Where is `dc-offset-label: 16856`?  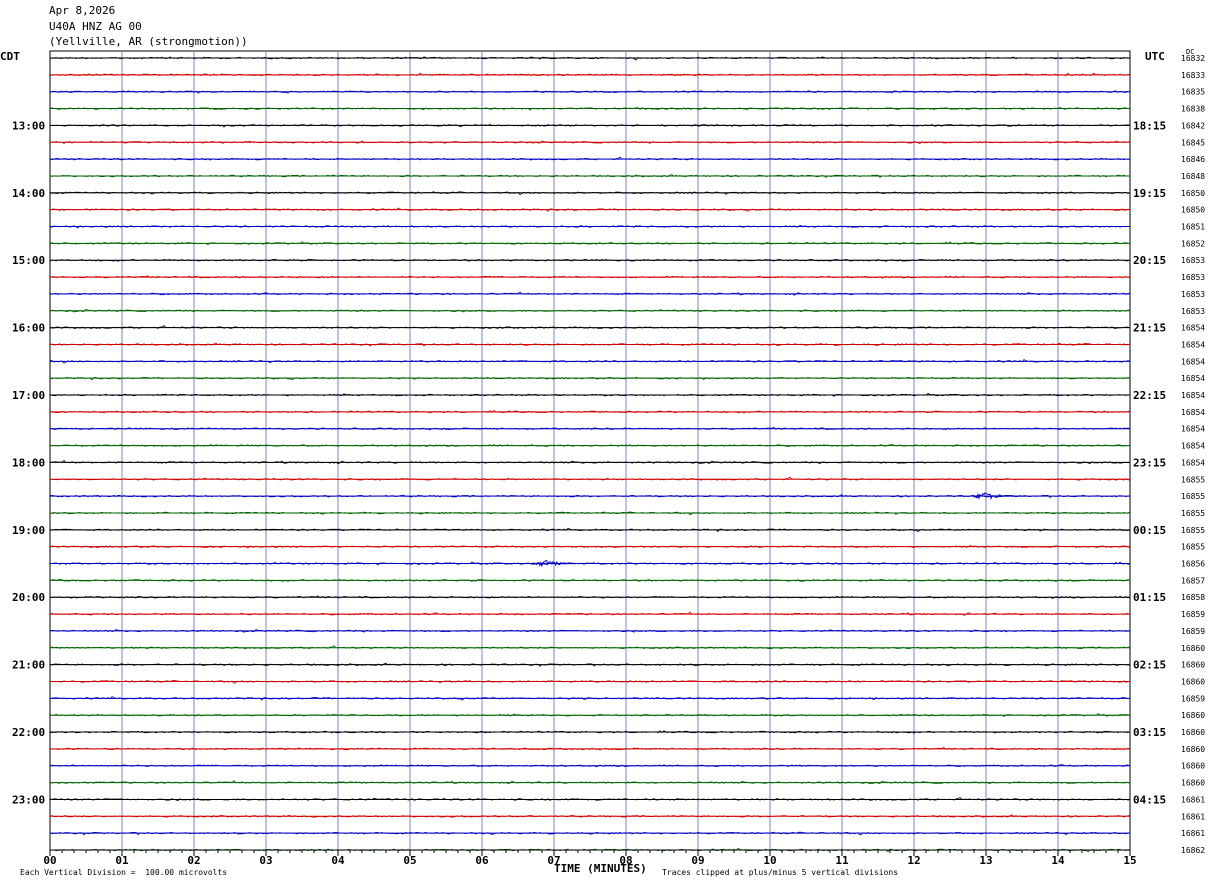 dc-offset-label: 16856 is located at coordinates (1193, 564).